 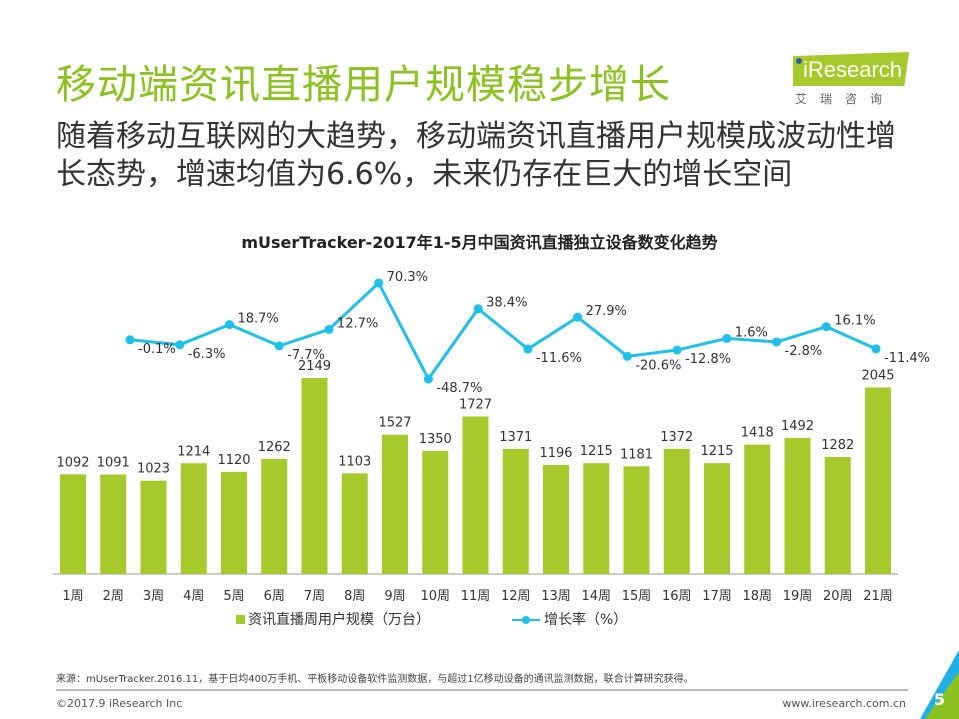 What do you see at coordinates (526, 620) in the screenshot?
I see `legend-line-swatch` at bounding box center [526, 620].